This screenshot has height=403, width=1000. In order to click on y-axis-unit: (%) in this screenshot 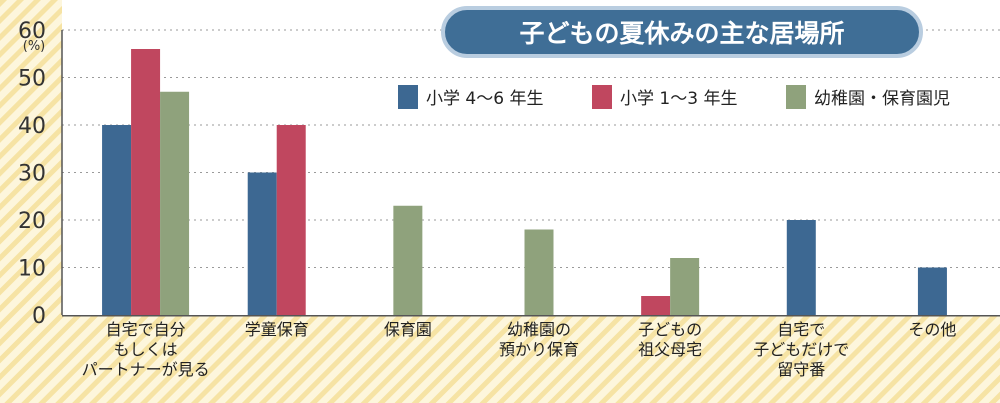, I will do `click(34, 46)`.